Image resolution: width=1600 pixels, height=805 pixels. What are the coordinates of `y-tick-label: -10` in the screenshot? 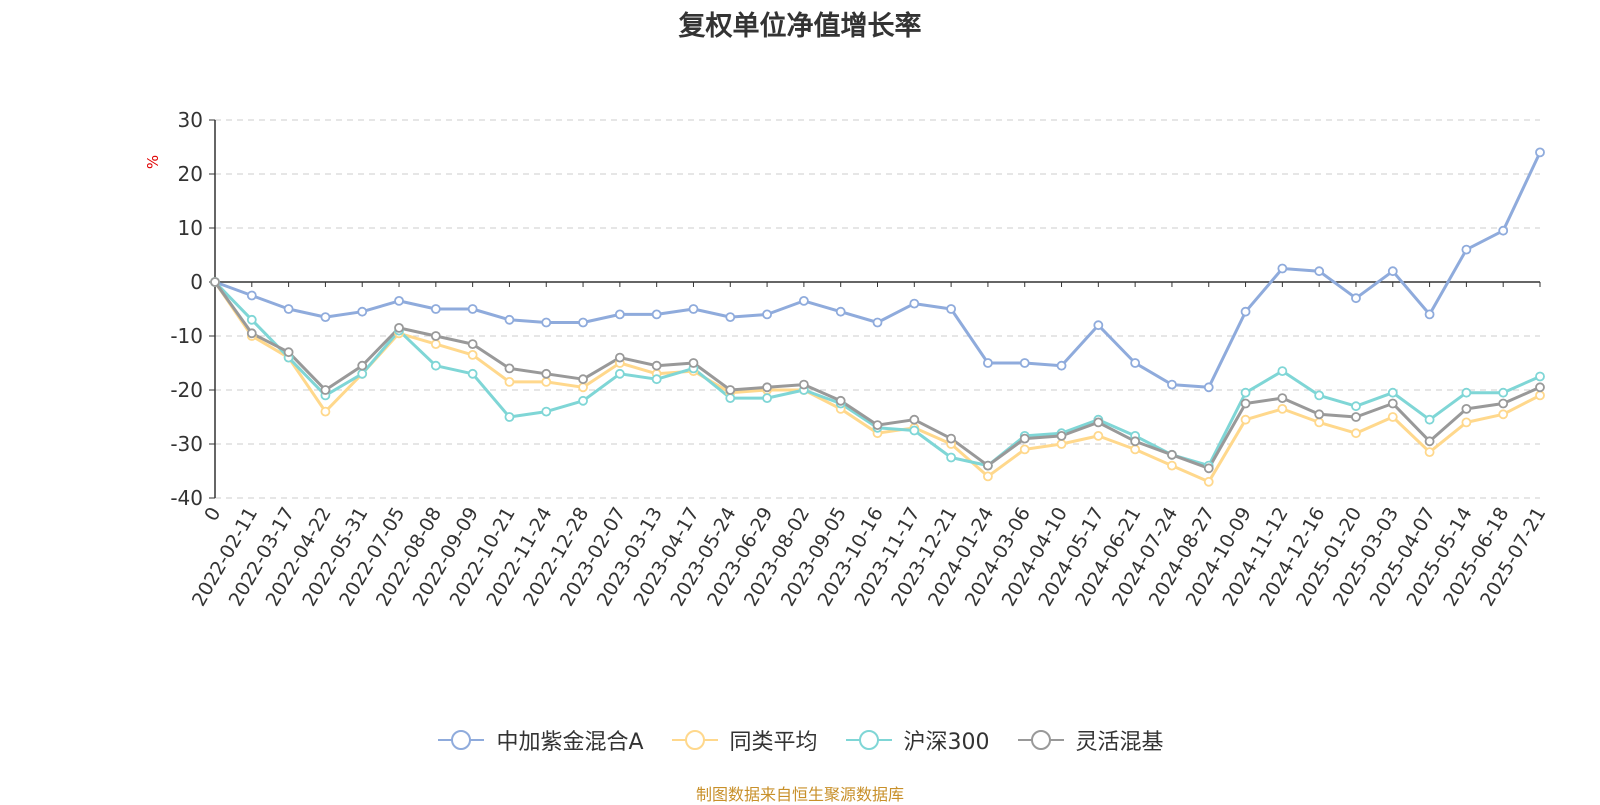 It's located at (186, 336).